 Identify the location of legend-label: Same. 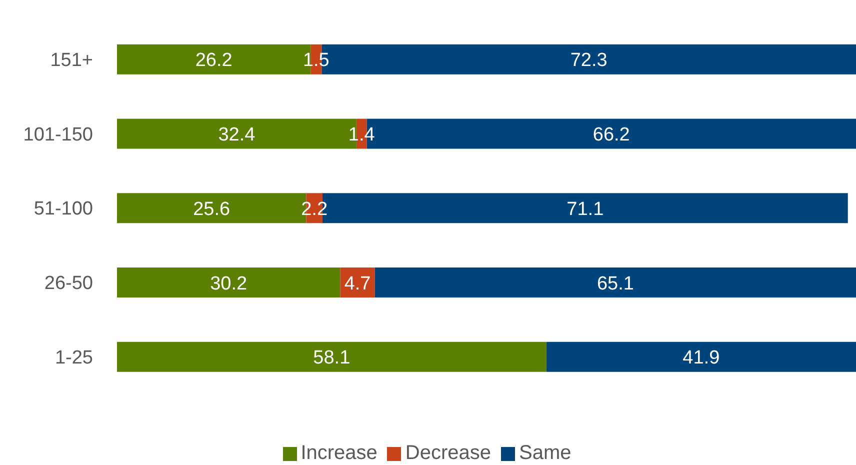
(545, 453).